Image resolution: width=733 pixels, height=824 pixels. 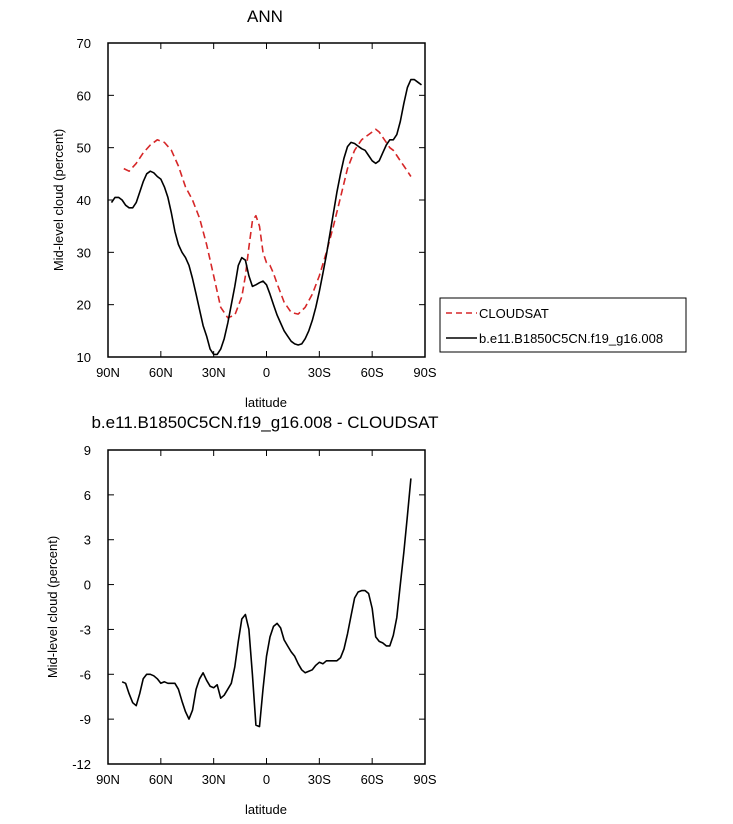 What do you see at coordinates (571, 338) in the screenshot?
I see `legend-label-model: b.e11.B1850C5CN.f19_g16.008` at bounding box center [571, 338].